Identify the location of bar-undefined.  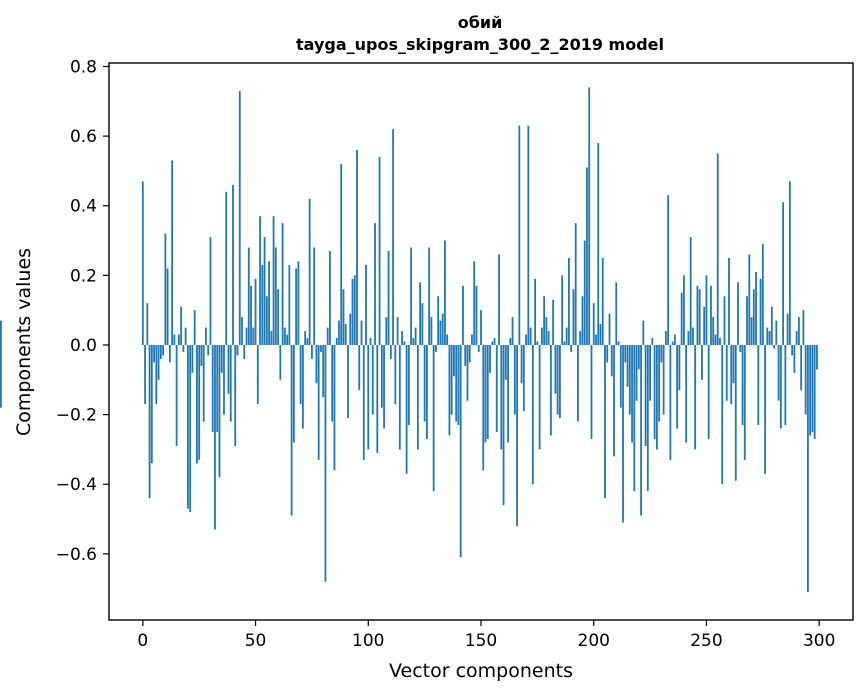
(1, 332).